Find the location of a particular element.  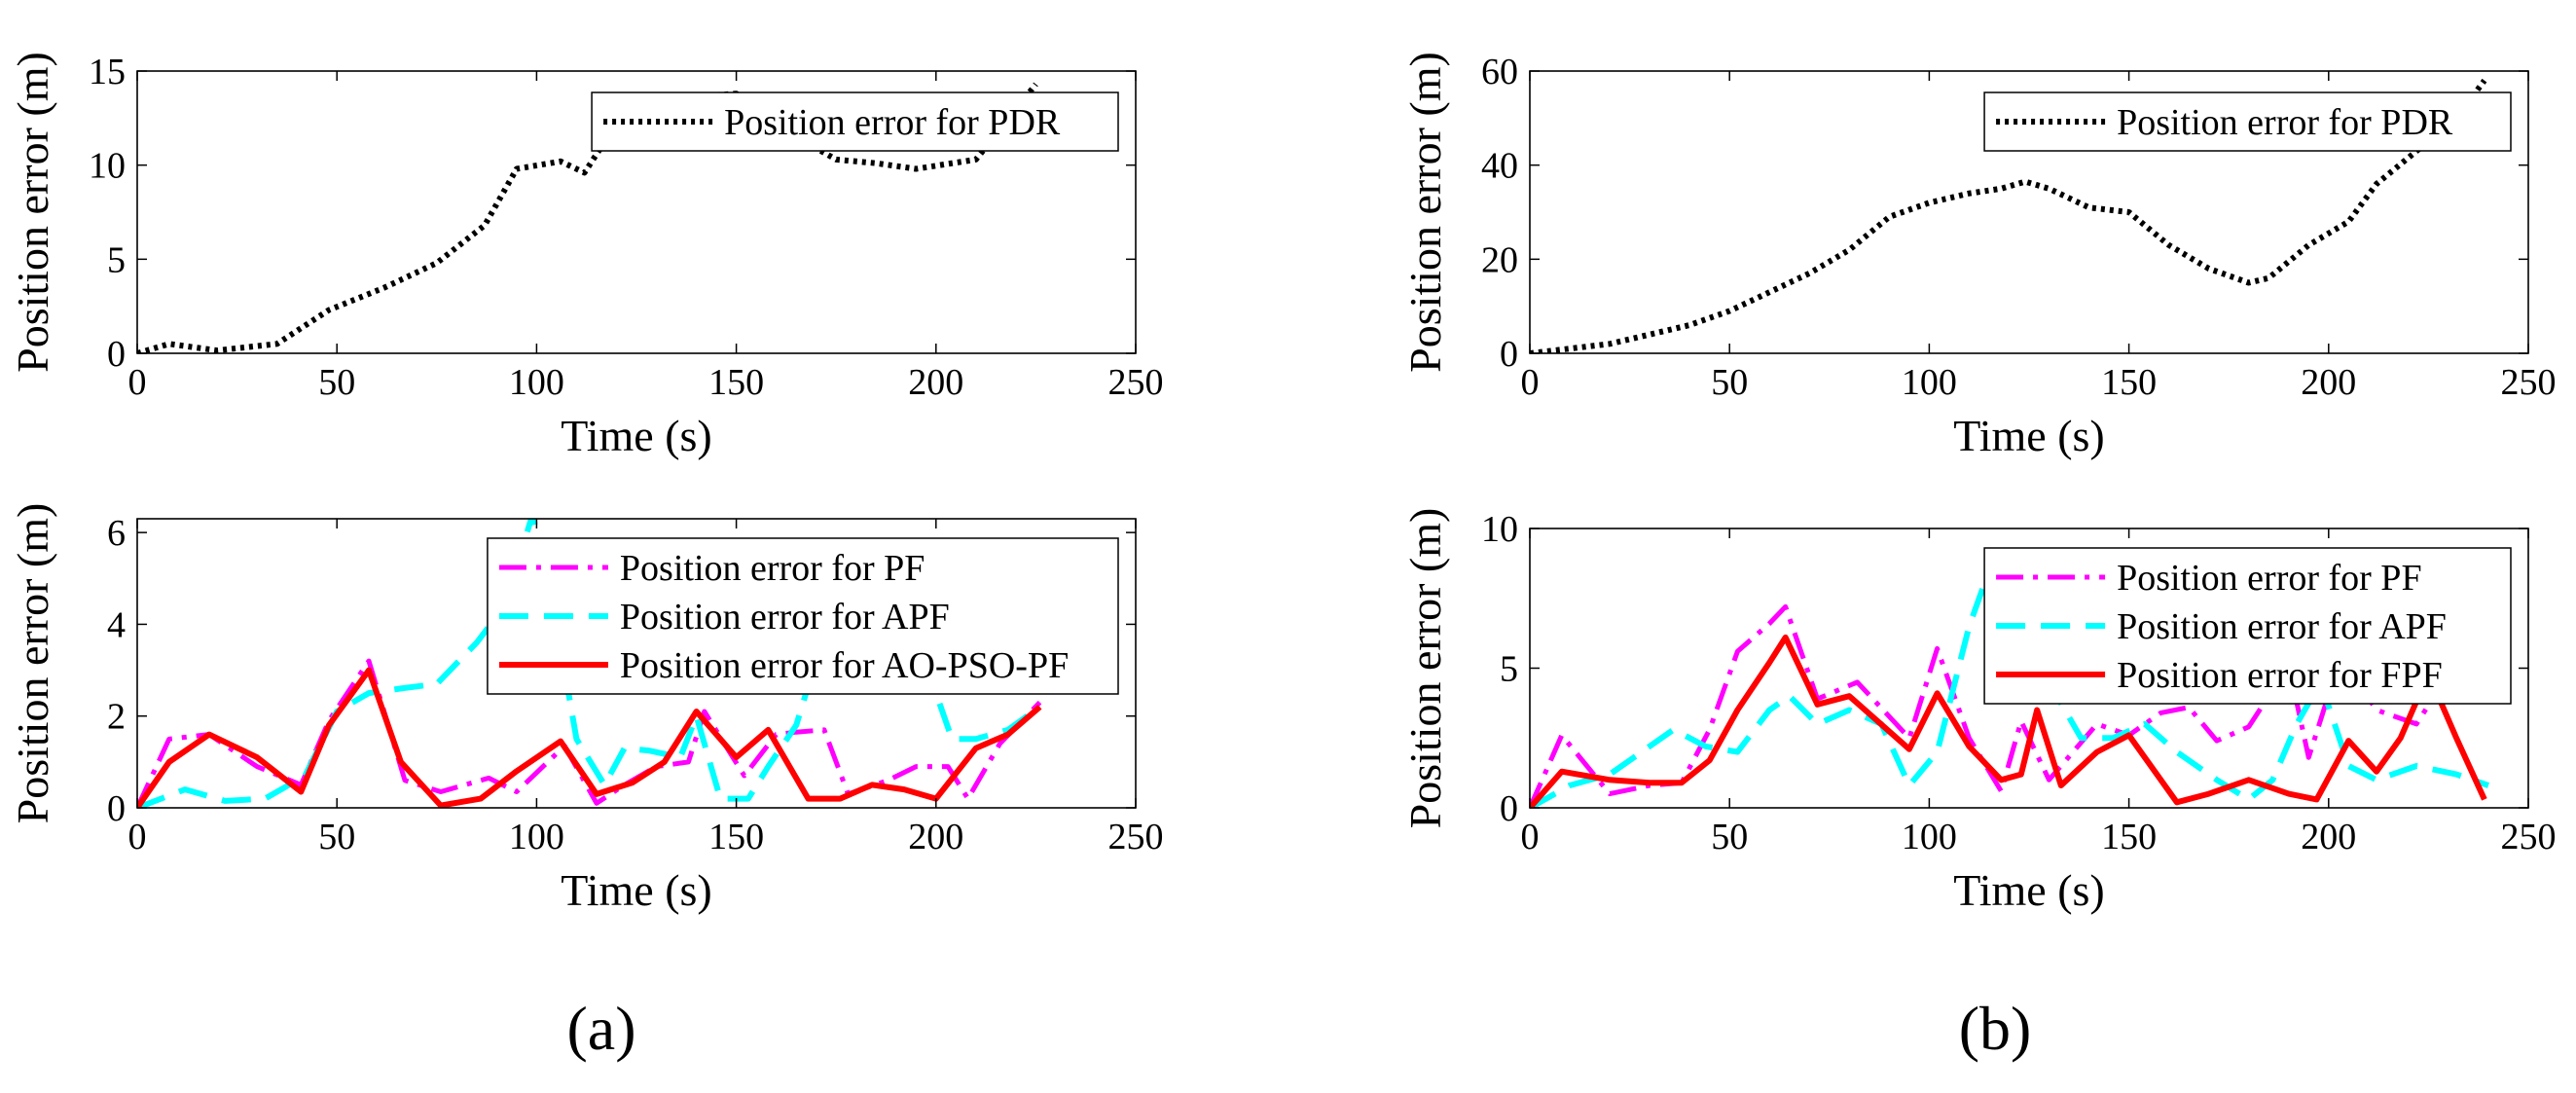

y-tick-label: 15 is located at coordinates (107, 72).